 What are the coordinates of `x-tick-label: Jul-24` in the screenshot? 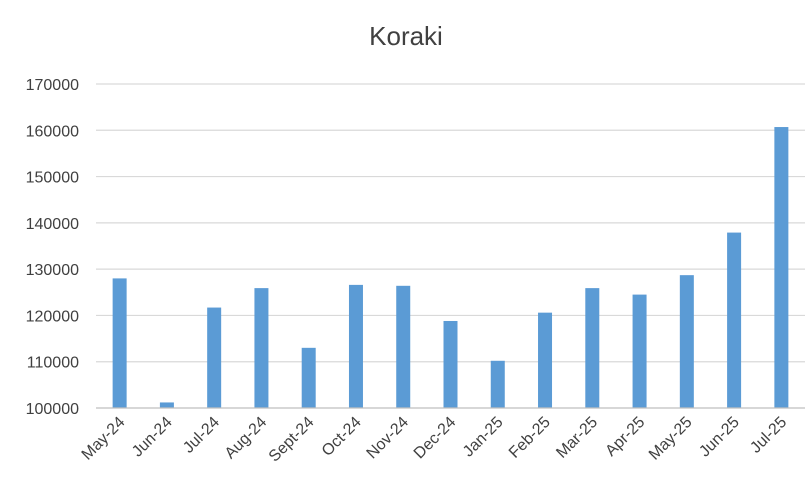 It's located at (201, 435).